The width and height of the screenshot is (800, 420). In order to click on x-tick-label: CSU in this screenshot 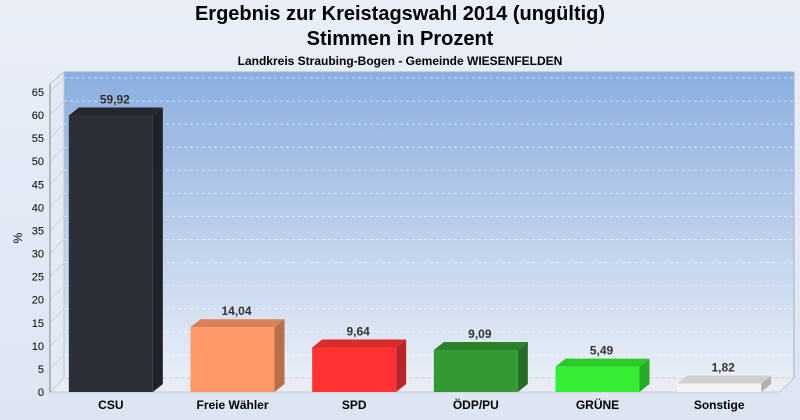, I will do `click(110, 405)`.